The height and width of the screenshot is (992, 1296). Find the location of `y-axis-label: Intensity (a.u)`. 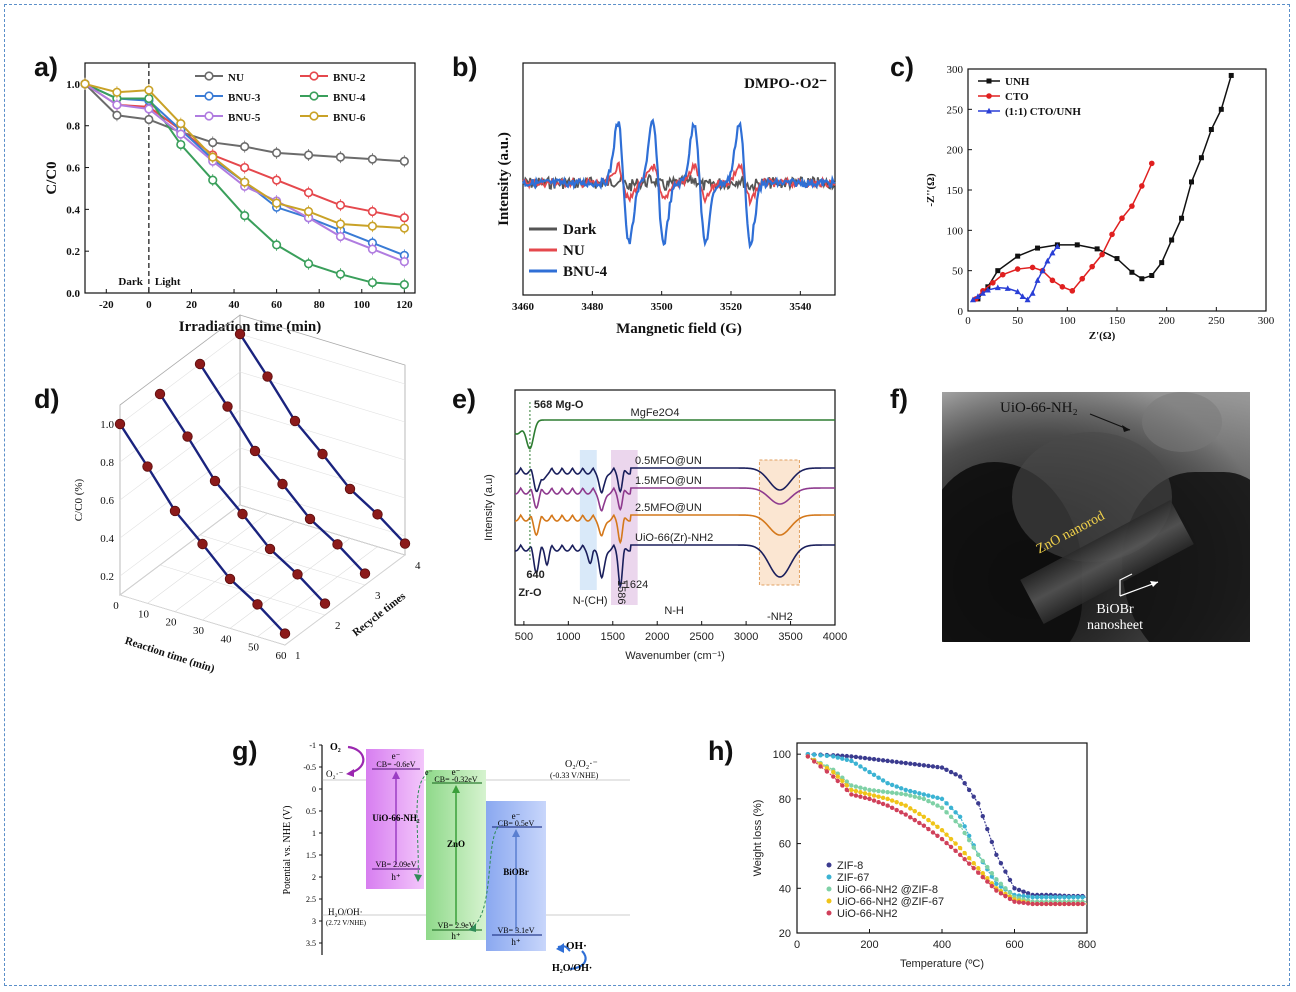

y-axis-label: Intensity (a.u) is located at coordinates (489, 507).